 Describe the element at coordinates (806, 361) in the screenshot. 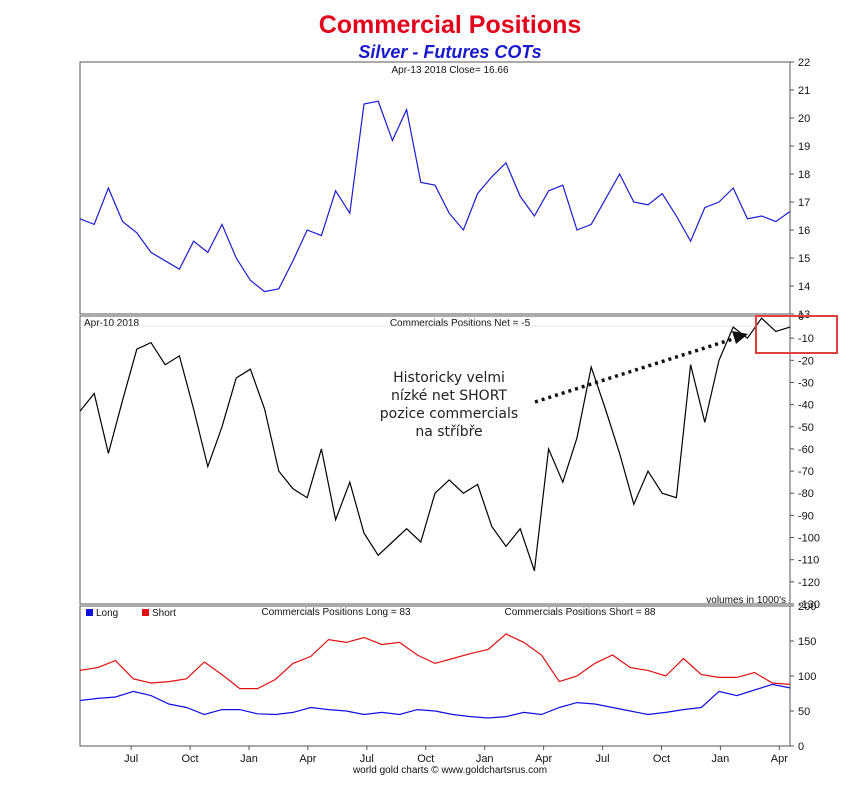

I see `net-y-tick-label: -20` at that location.